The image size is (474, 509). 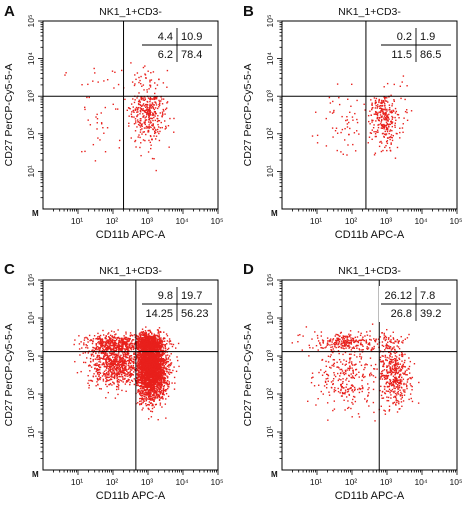 What do you see at coordinates (427, 37) in the screenshot?
I see `quadrant-upper-right-pct: 1.9` at bounding box center [427, 37].